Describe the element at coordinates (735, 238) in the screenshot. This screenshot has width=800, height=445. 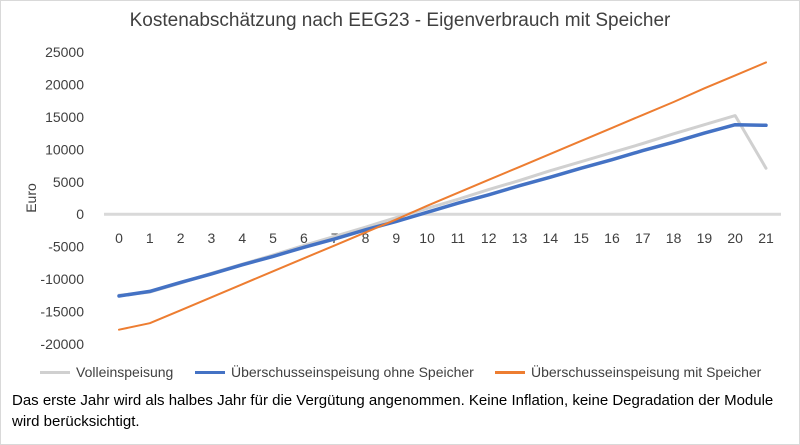
I see `x-tick-label: 20` at that location.